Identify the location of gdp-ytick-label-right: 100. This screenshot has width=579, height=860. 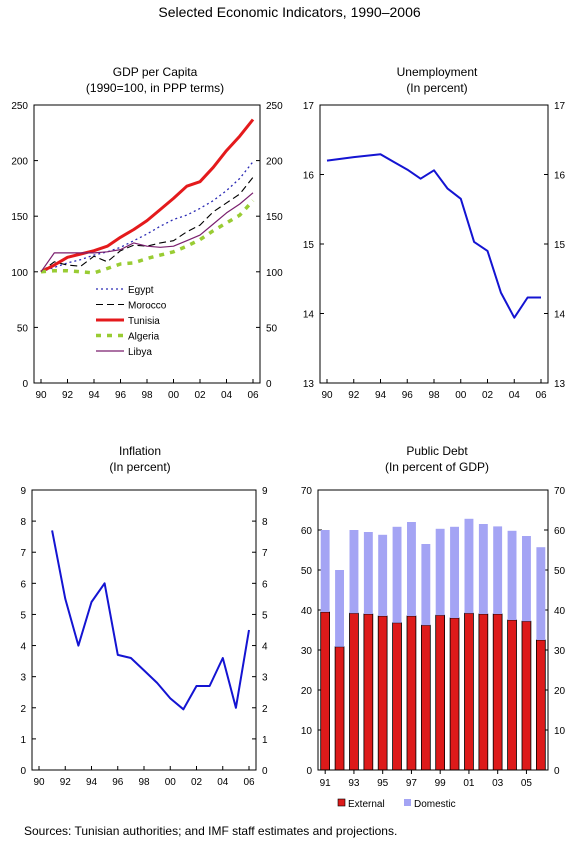
(274, 273).